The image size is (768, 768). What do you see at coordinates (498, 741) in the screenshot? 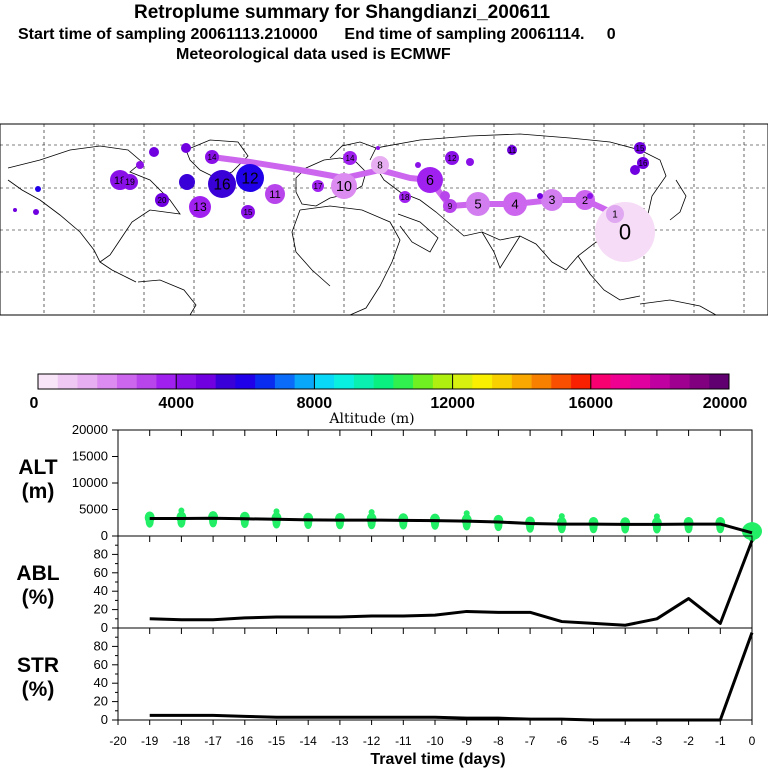
I see `x-tick-label: -8` at bounding box center [498, 741].